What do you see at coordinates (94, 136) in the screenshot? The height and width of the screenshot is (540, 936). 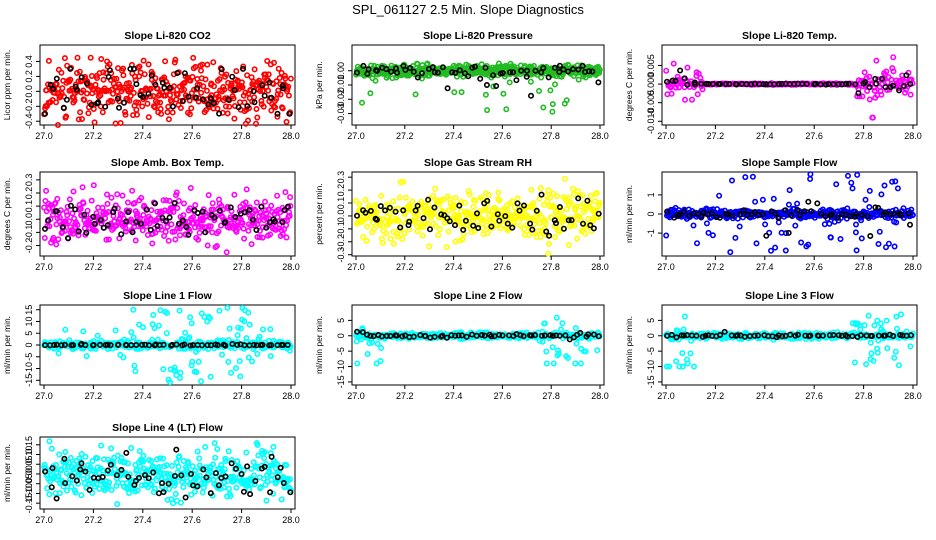 I see `x-tick-label: 27.2` at bounding box center [94, 136].